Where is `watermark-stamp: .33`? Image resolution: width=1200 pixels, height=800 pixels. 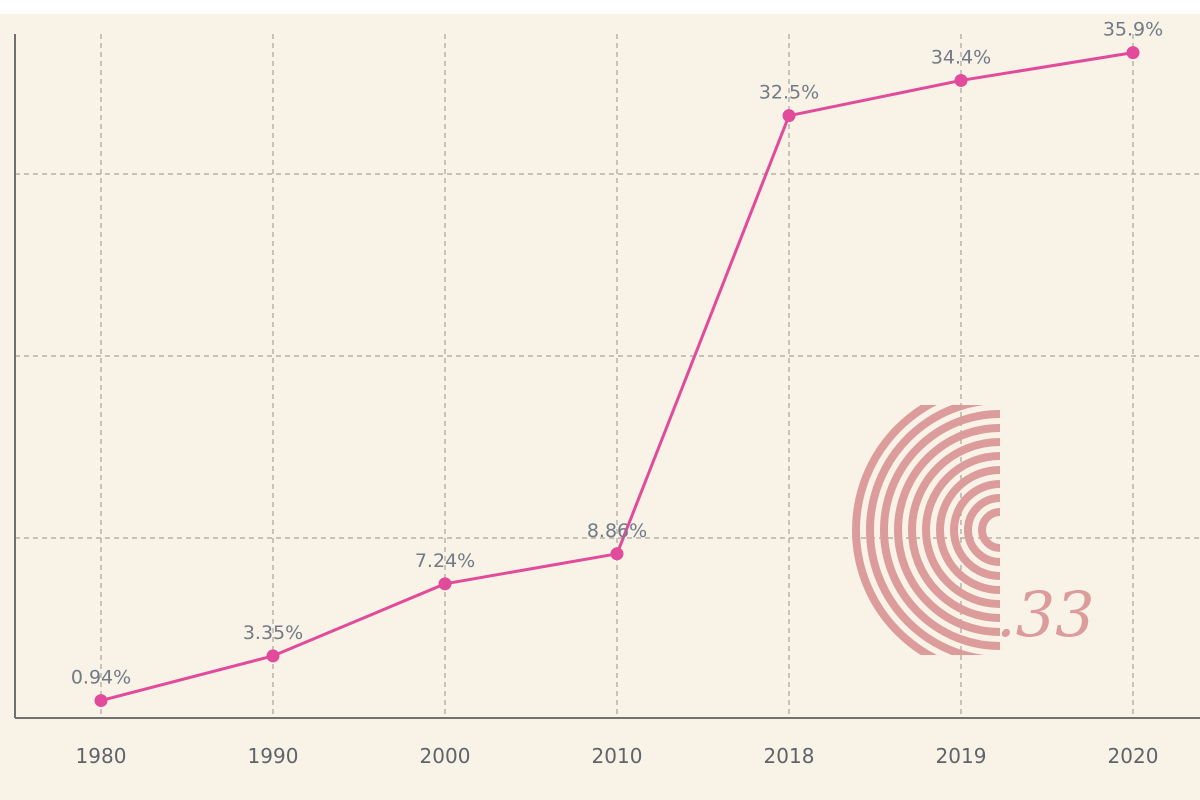
watermark-stamp: .33 is located at coordinates (973, 530).